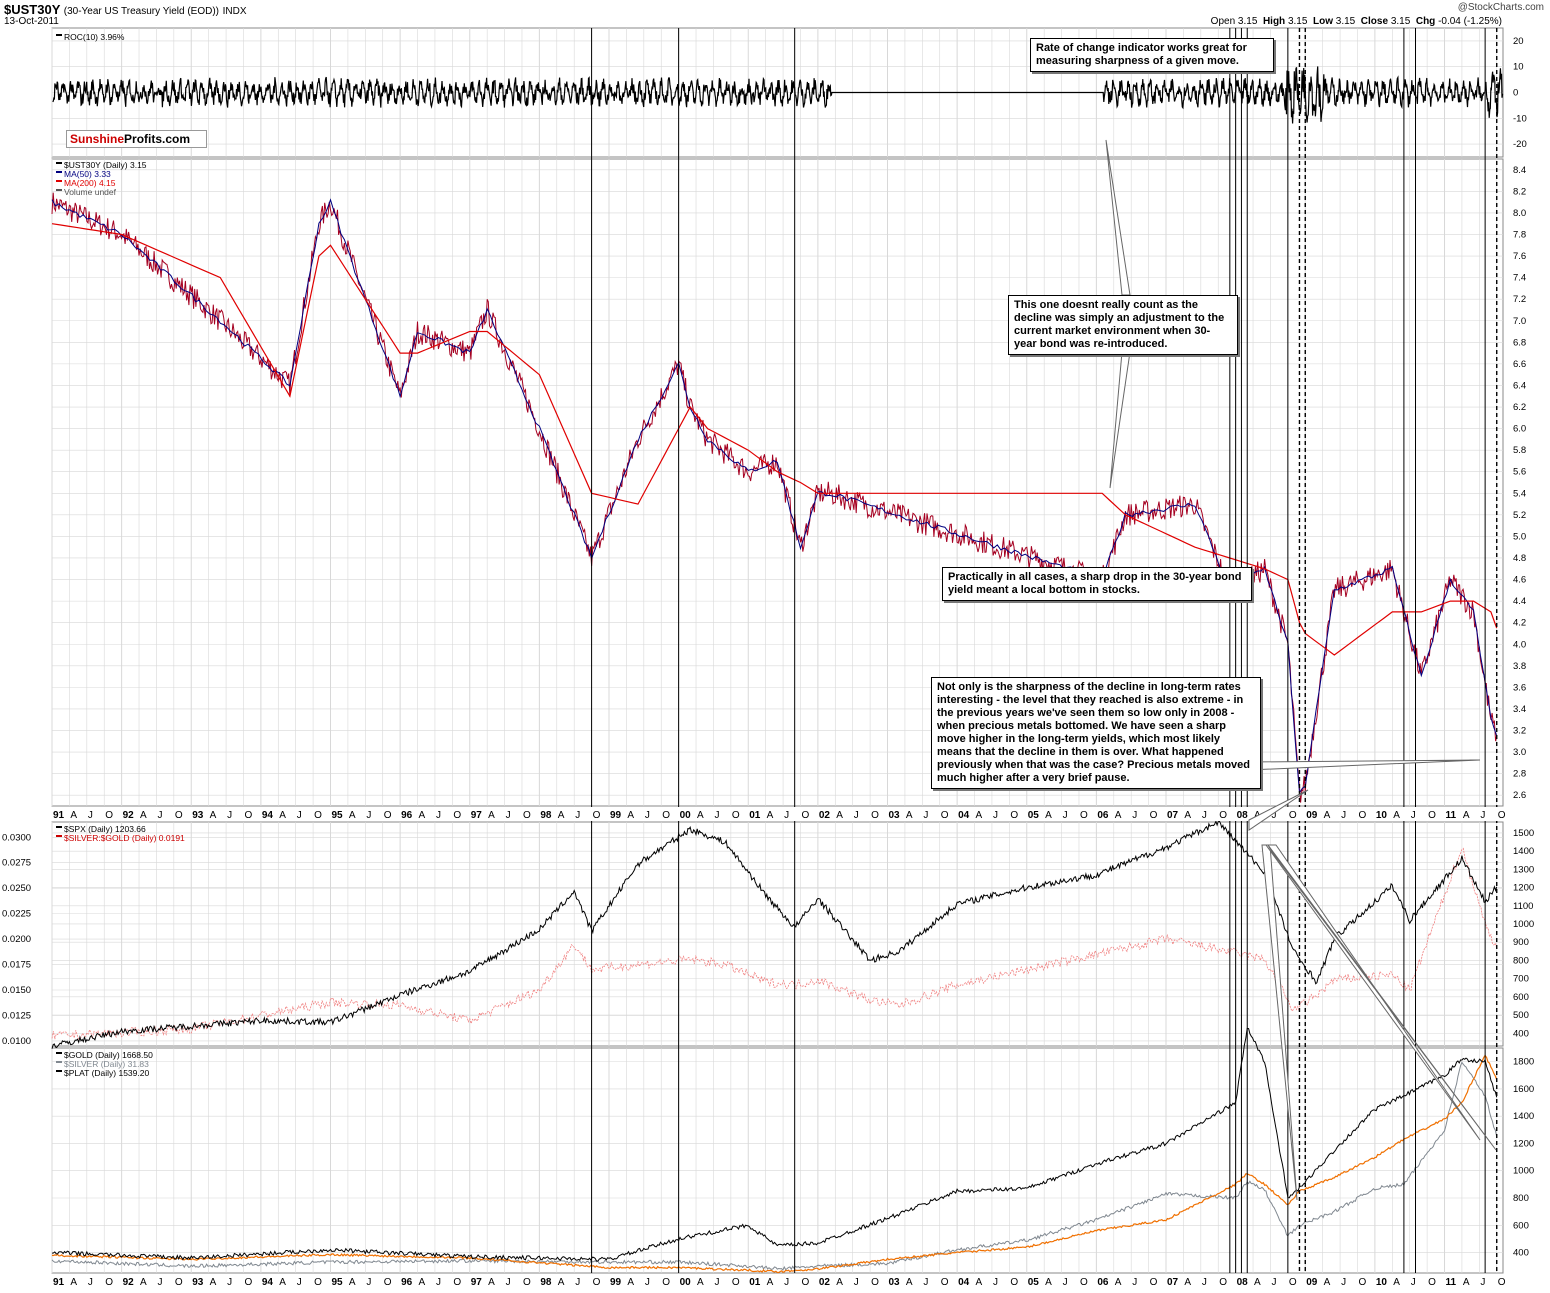 The image size is (1550, 1293). I want to click on spx-legend-swatch, so click(59, 836).